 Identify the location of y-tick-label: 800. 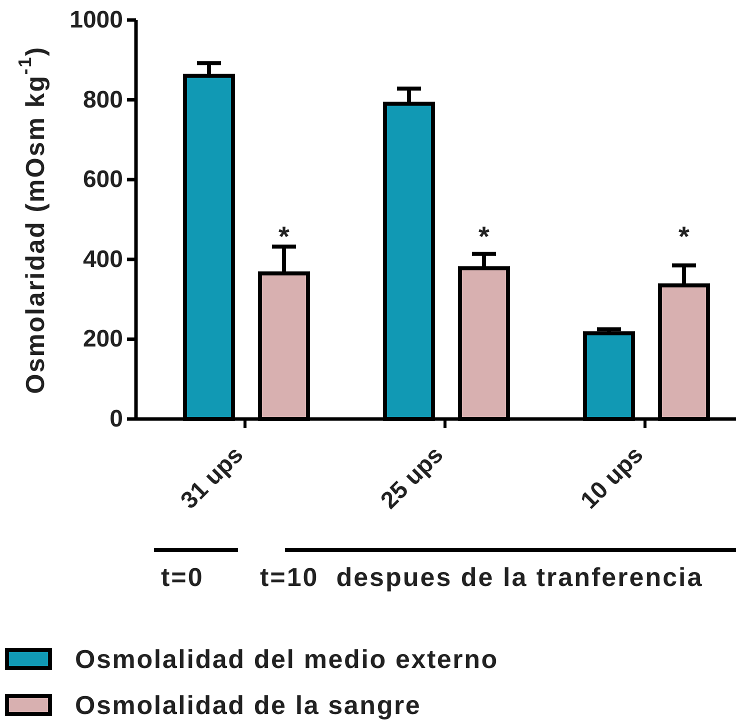
(102, 100).